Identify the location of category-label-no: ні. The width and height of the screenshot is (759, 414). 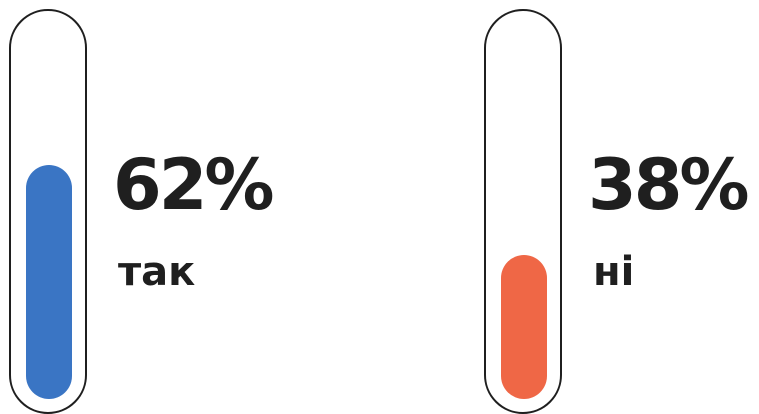
(614, 272).